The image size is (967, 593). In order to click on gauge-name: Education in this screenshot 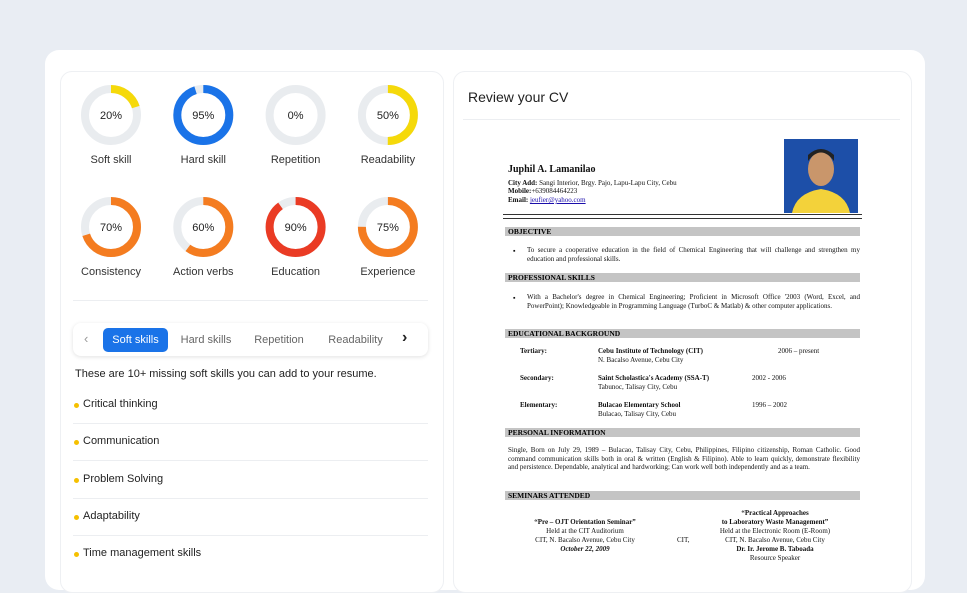, I will do `click(295, 272)`.